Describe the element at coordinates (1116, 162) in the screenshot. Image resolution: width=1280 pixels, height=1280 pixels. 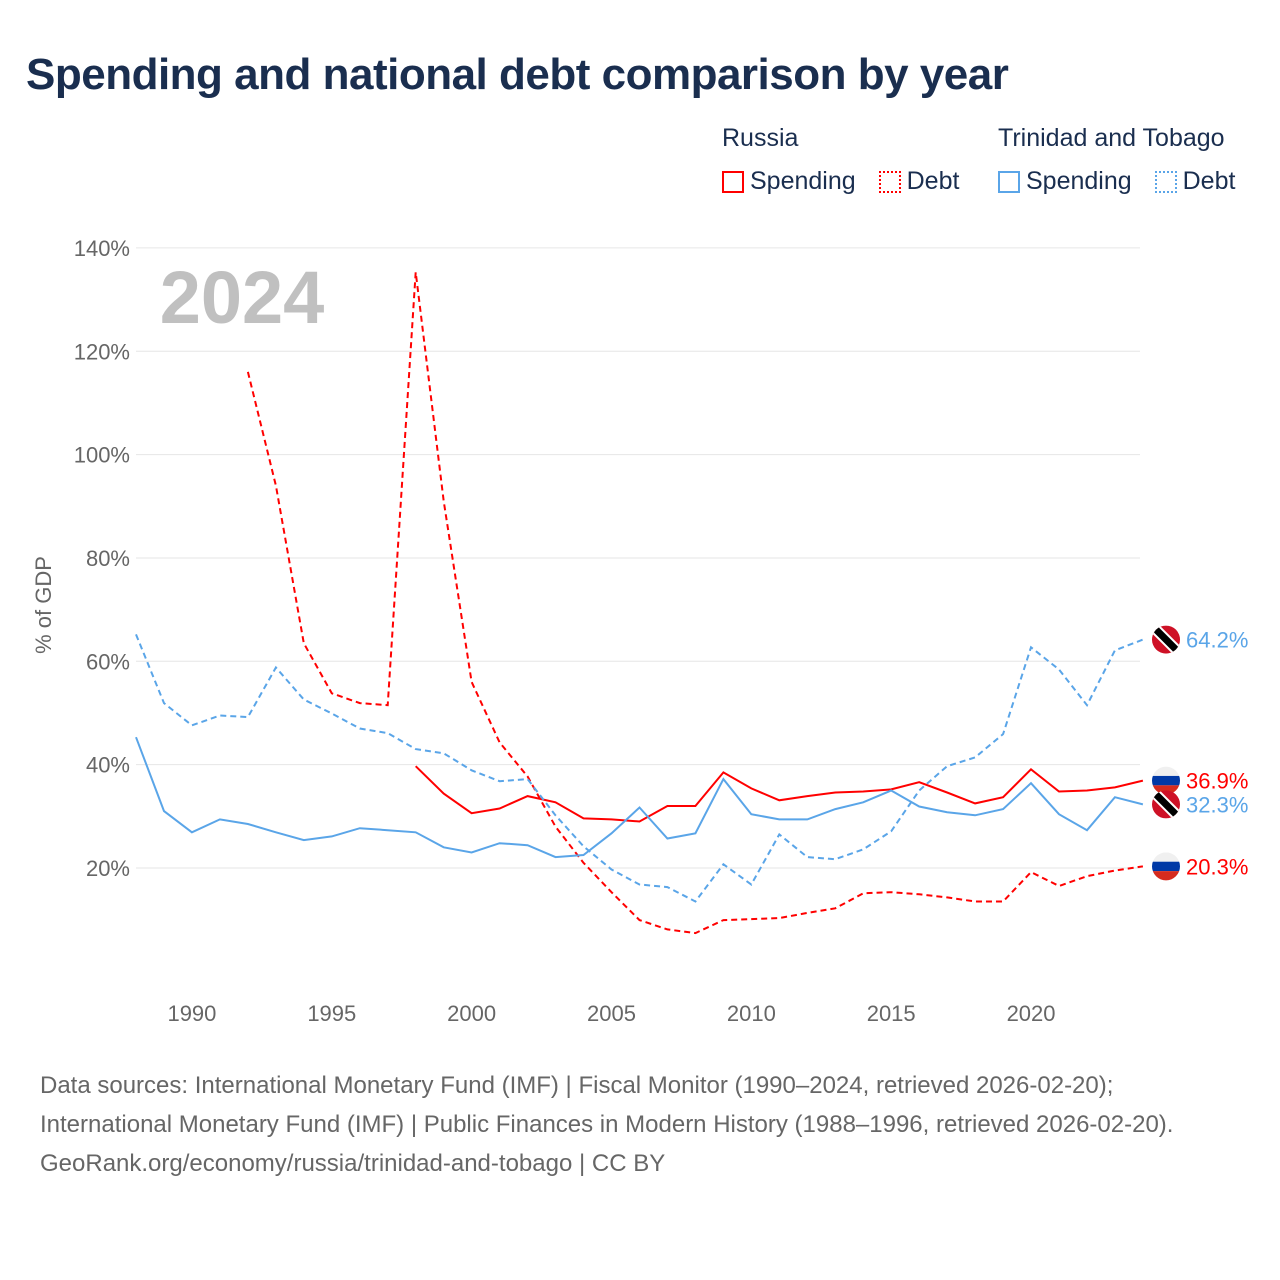
I see `legend-tt: Trinidad and Tobago Spending Debt` at that location.